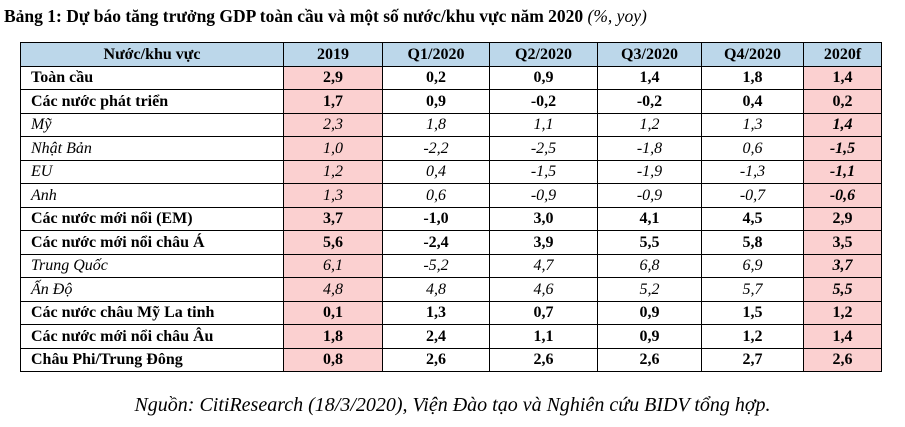  I want to click on value-cell: -1,1, so click(842, 171).